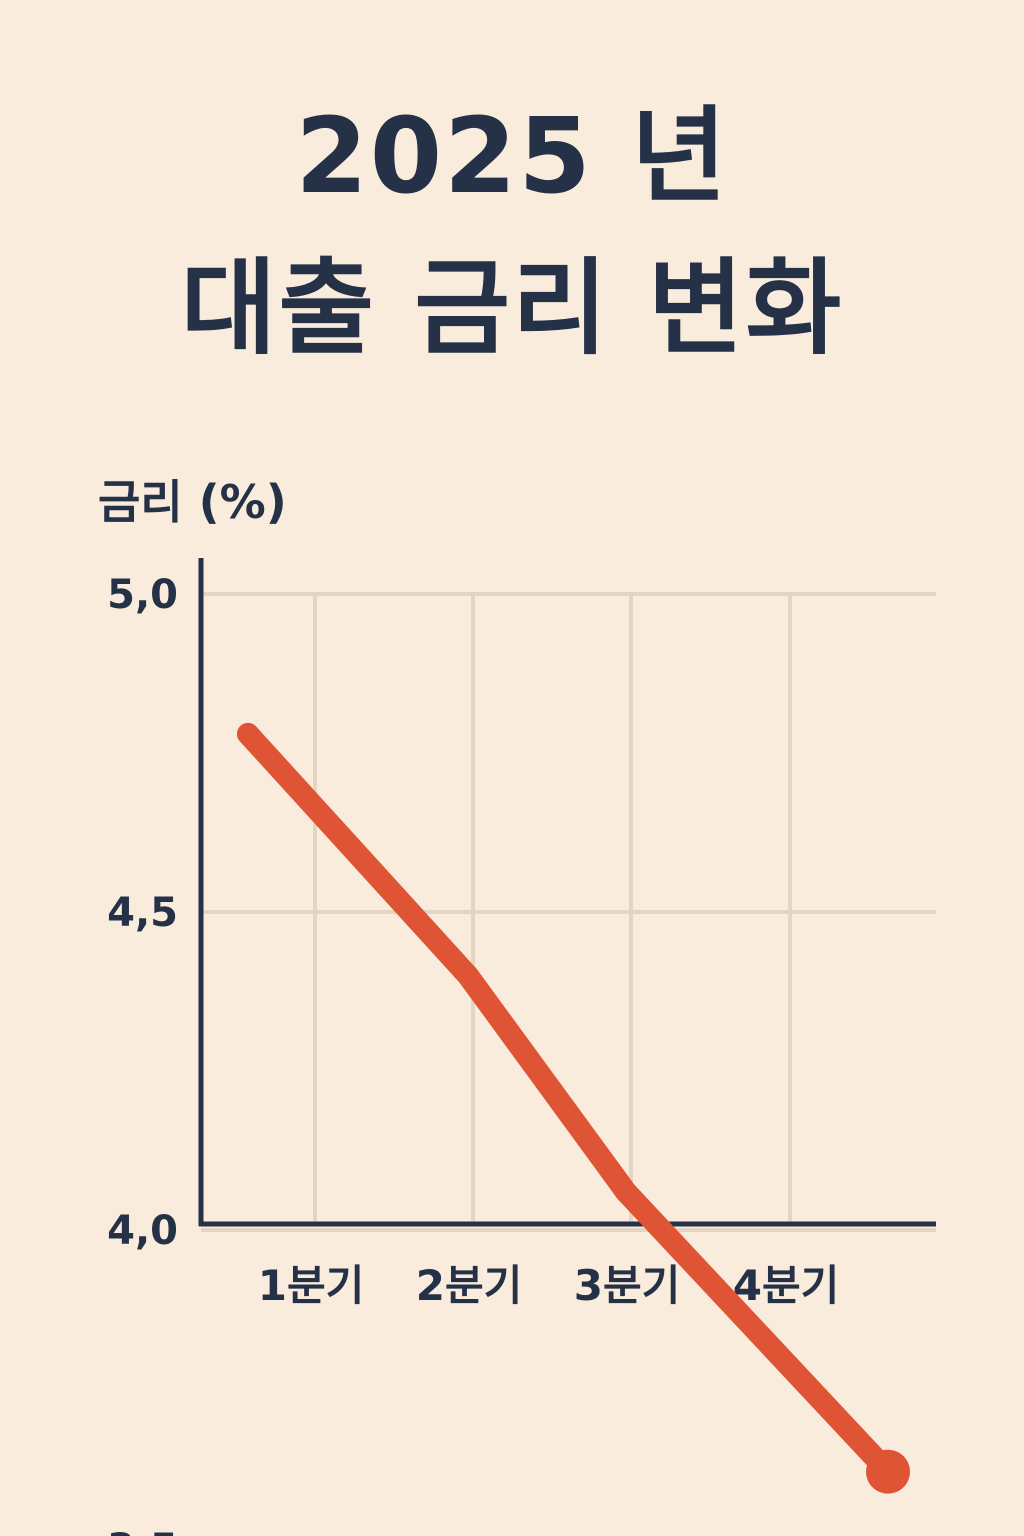 This screenshot has width=1024, height=1536. Describe the element at coordinates (469, 1285) in the screenshot. I see `x-tick-label: 2분기` at that location.